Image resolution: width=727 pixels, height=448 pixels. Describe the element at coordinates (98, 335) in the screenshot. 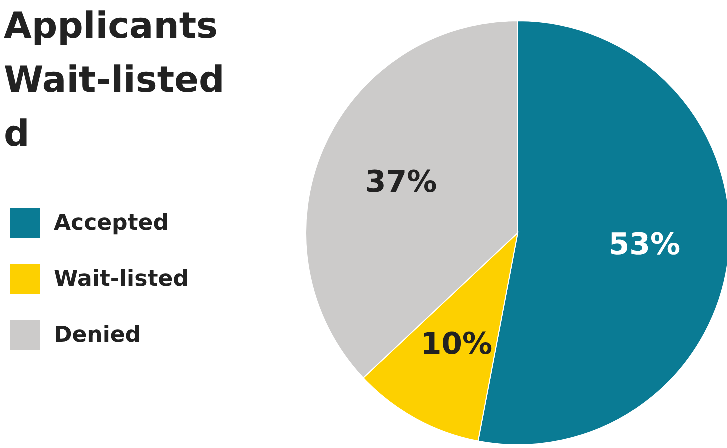

I see `legend-label: Denied` at that location.